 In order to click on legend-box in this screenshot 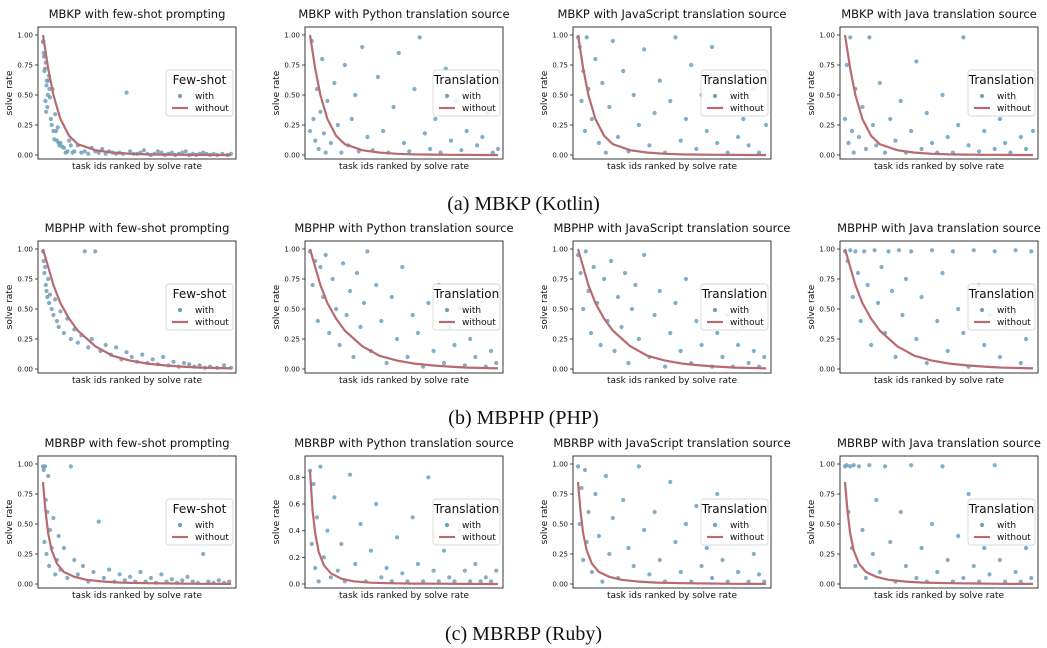, I will do `click(734, 522)`.